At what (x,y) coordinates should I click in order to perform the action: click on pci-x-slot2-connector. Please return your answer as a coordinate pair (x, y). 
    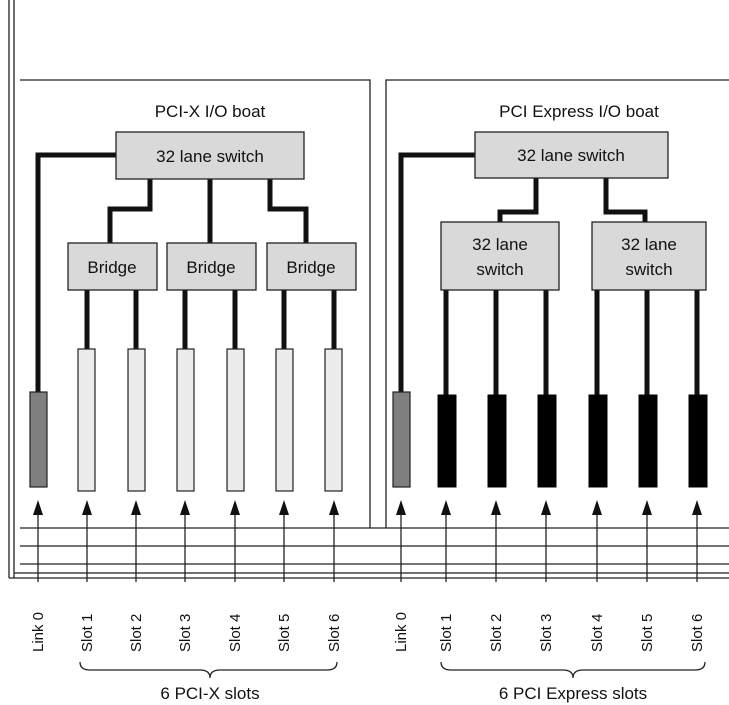
    Looking at the image, I should click on (136, 420).